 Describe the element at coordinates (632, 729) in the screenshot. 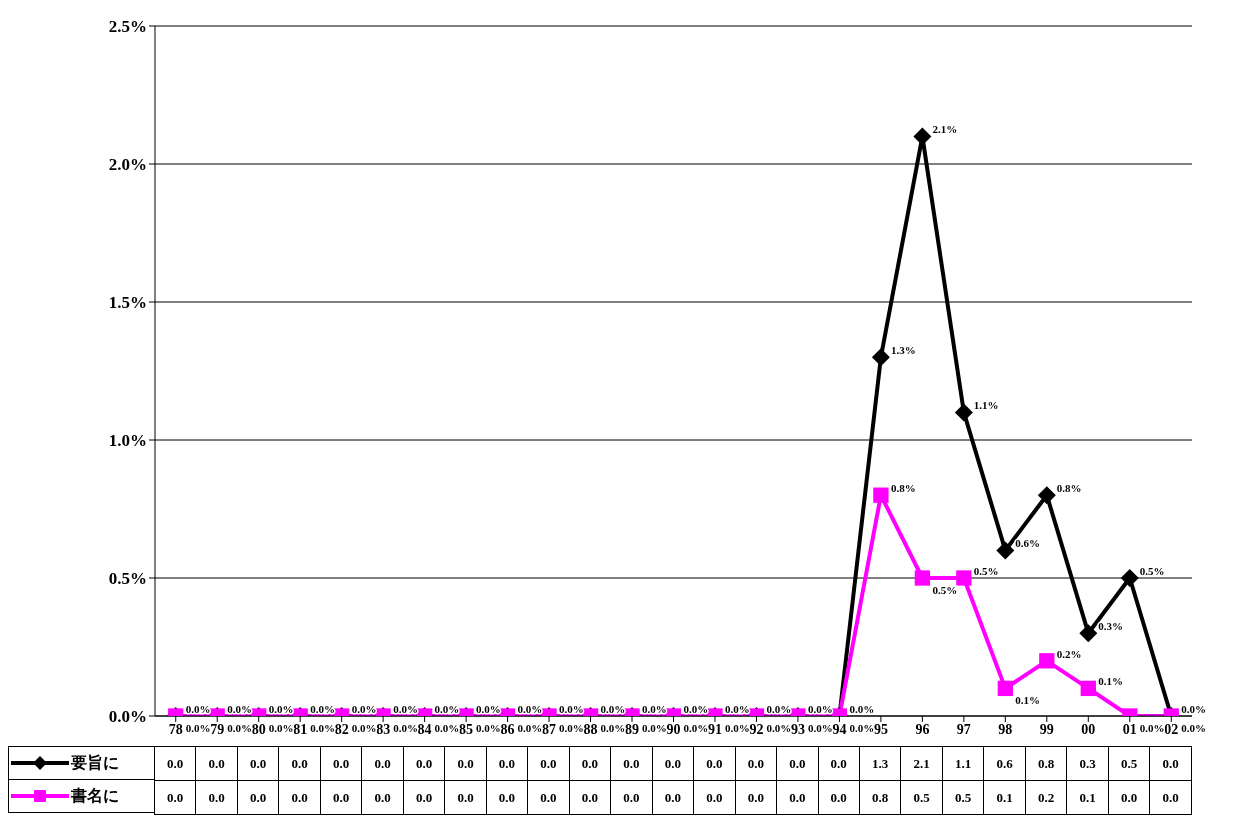

I see `x-tick-label: 89` at that location.